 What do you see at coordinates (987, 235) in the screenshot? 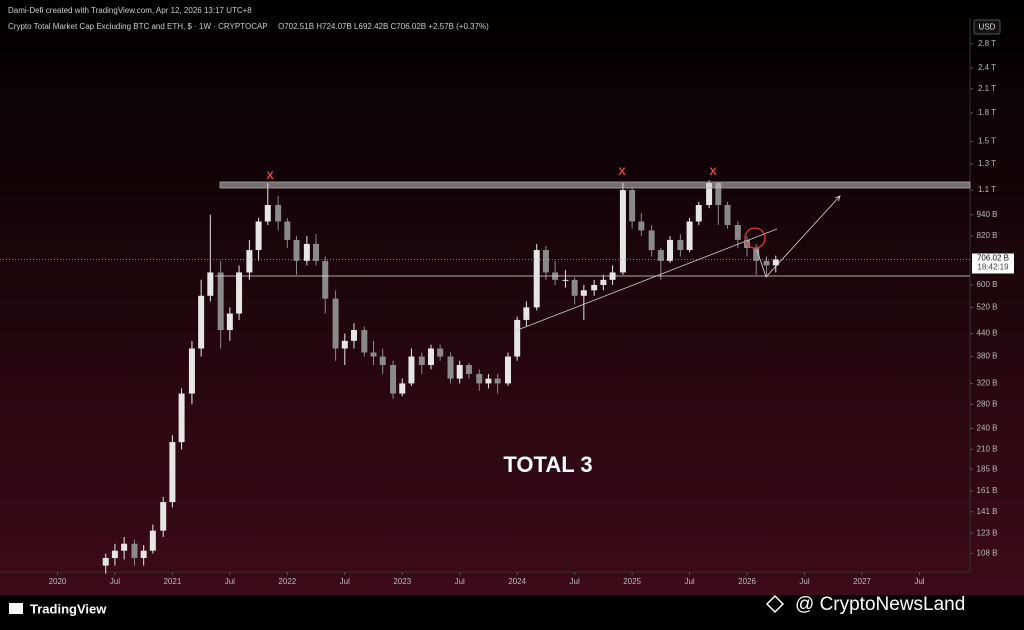
I see `y-tick-label: 820 B` at bounding box center [987, 235].